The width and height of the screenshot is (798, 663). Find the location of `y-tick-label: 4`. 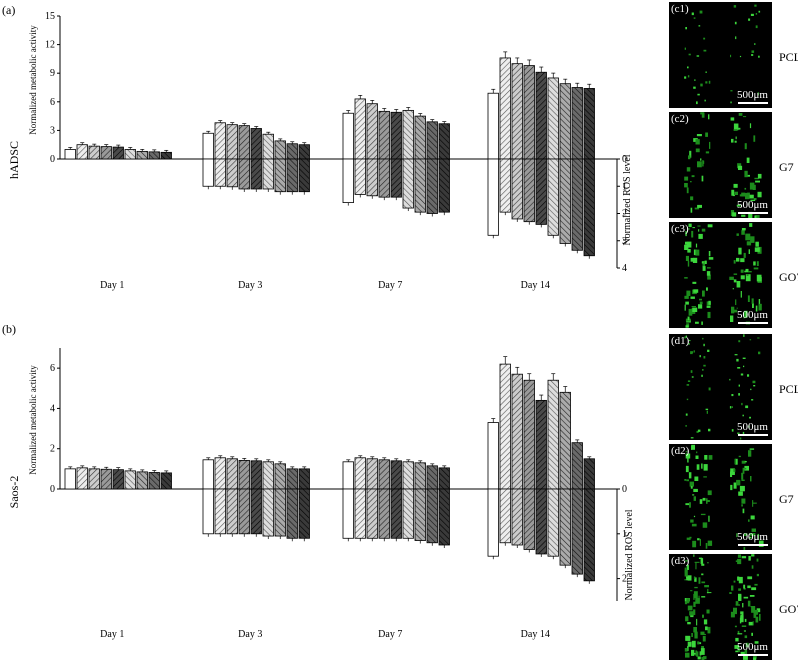

y-tick-label: 4 is located at coordinates (52, 408).